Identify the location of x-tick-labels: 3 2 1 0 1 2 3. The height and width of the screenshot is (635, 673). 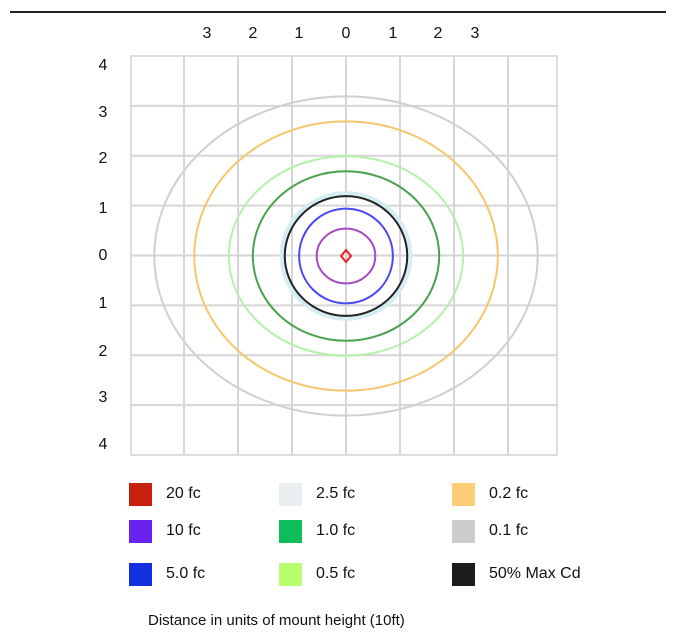
(341, 33).